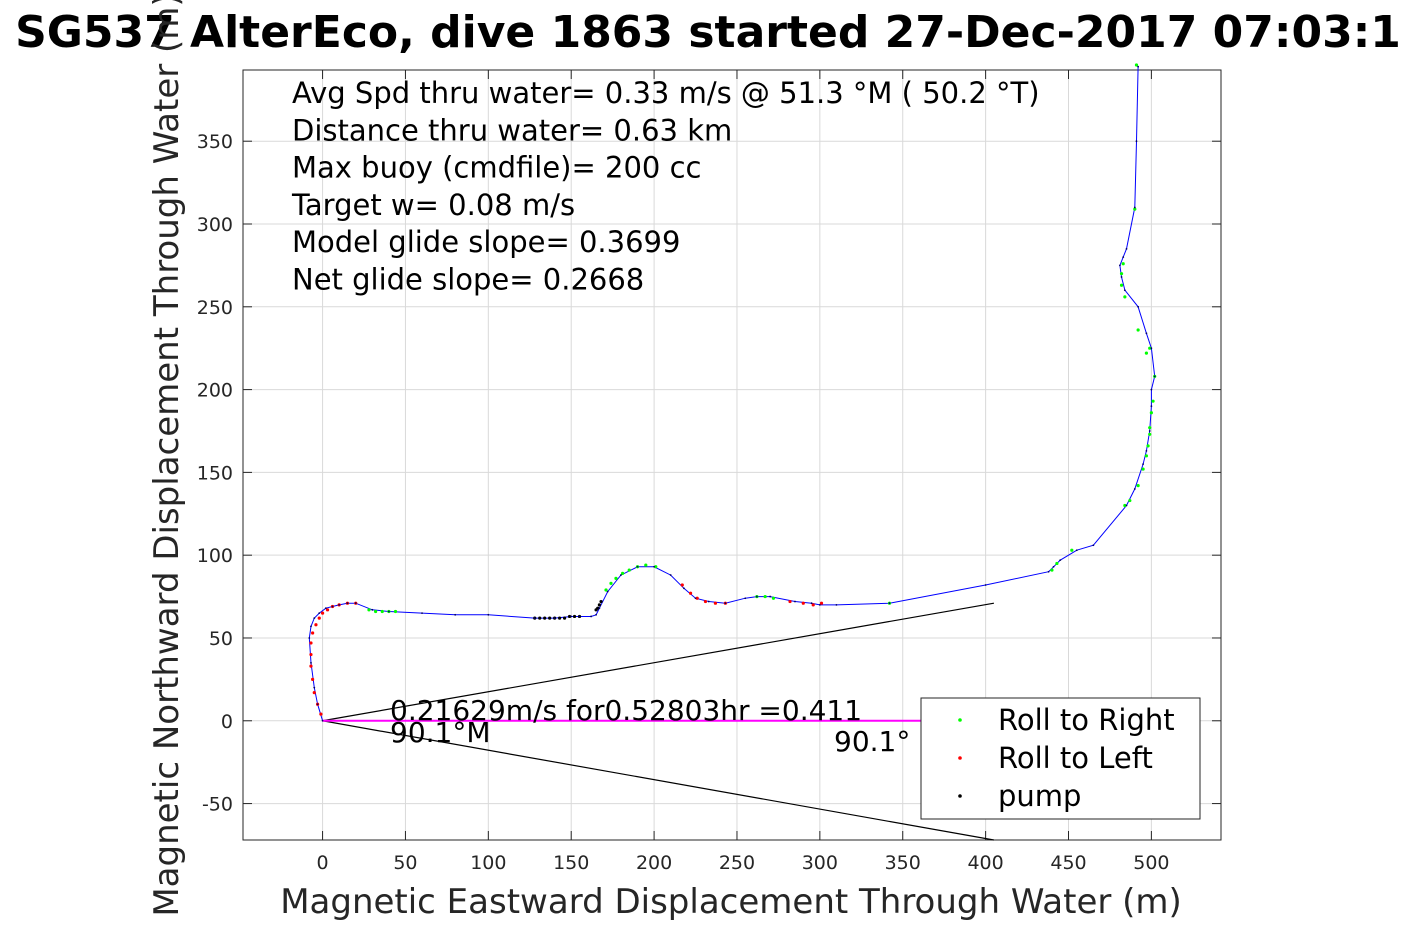 This screenshot has width=1417, height=945. I want to click on legend-label: pump, so click(1039, 796).